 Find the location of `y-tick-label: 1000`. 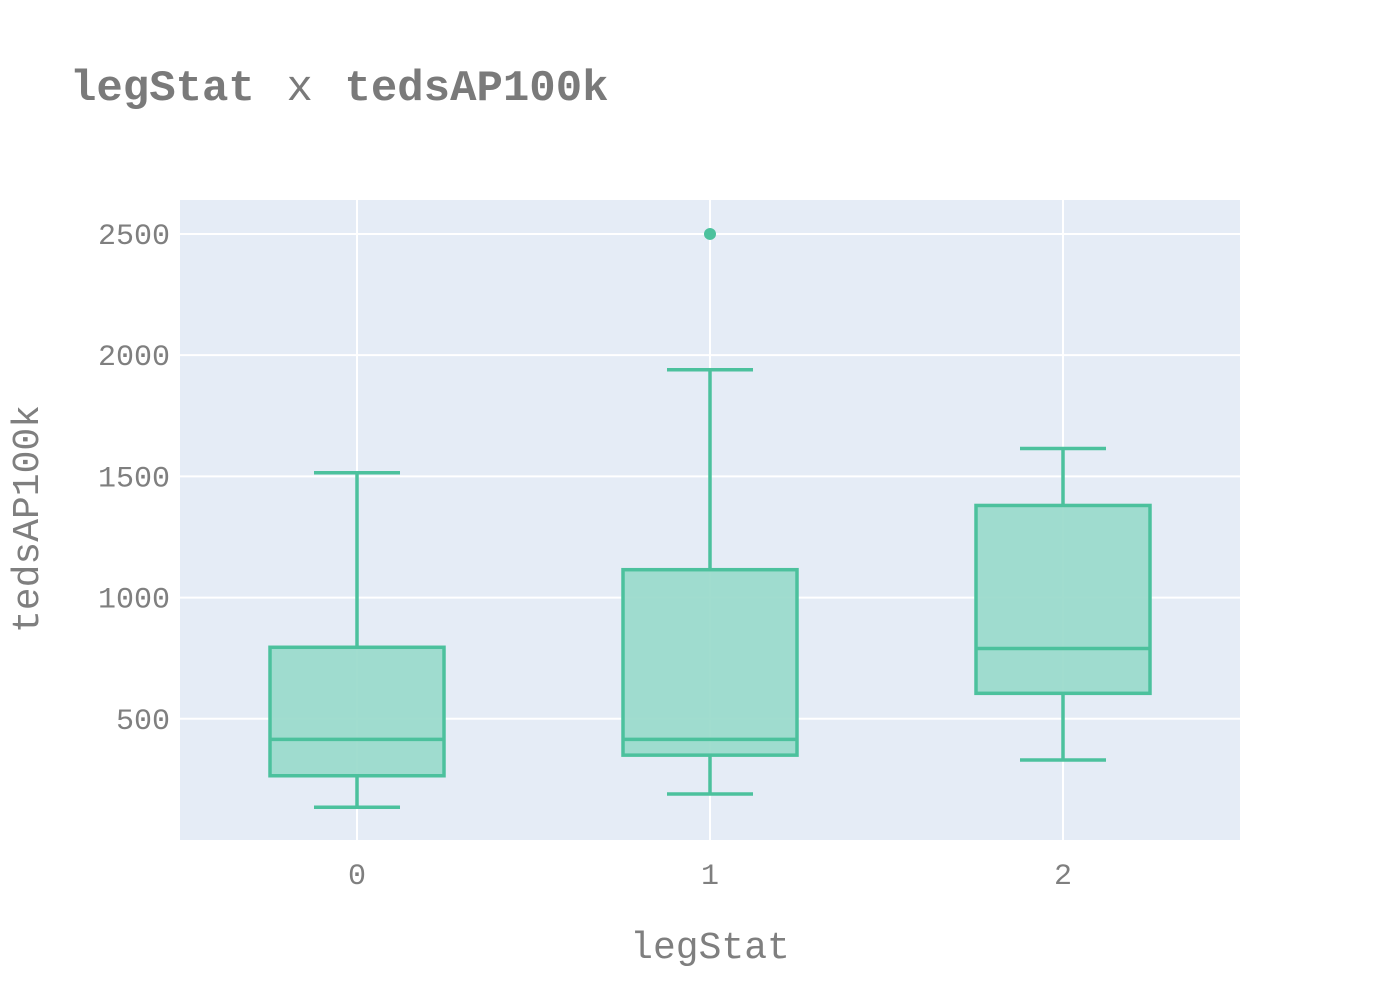

y-tick-label: 1000 is located at coordinates (134, 601).